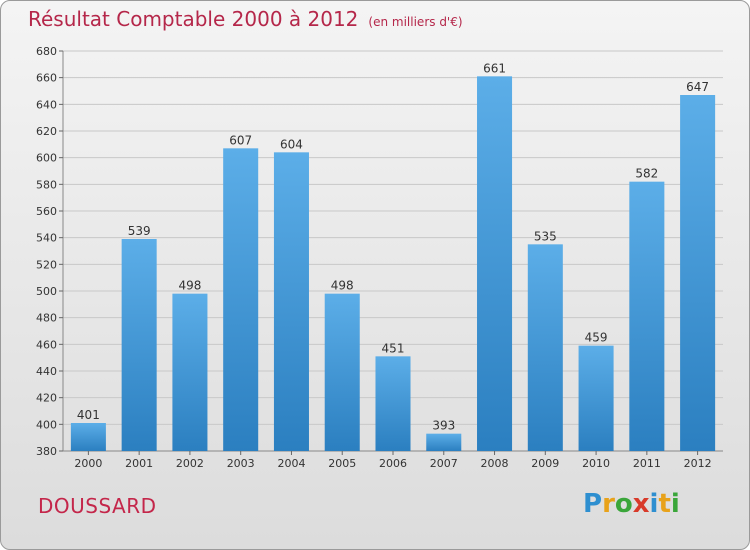 The width and height of the screenshot is (750, 550). What do you see at coordinates (46, 451) in the screenshot?
I see `y-tick-label: 380` at bounding box center [46, 451].